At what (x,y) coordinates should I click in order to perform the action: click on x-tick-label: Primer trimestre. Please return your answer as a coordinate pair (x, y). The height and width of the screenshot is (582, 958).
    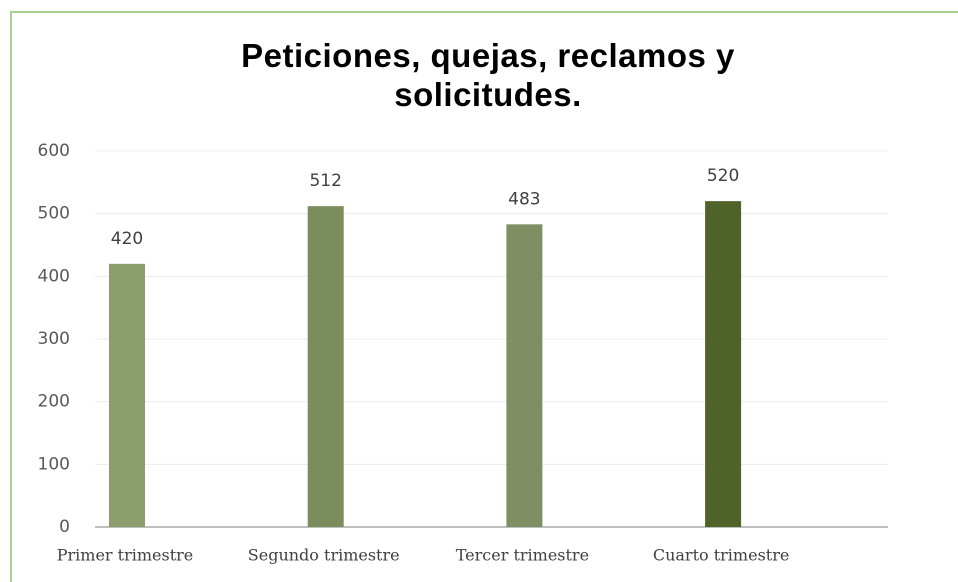
    Looking at the image, I should click on (125, 555).